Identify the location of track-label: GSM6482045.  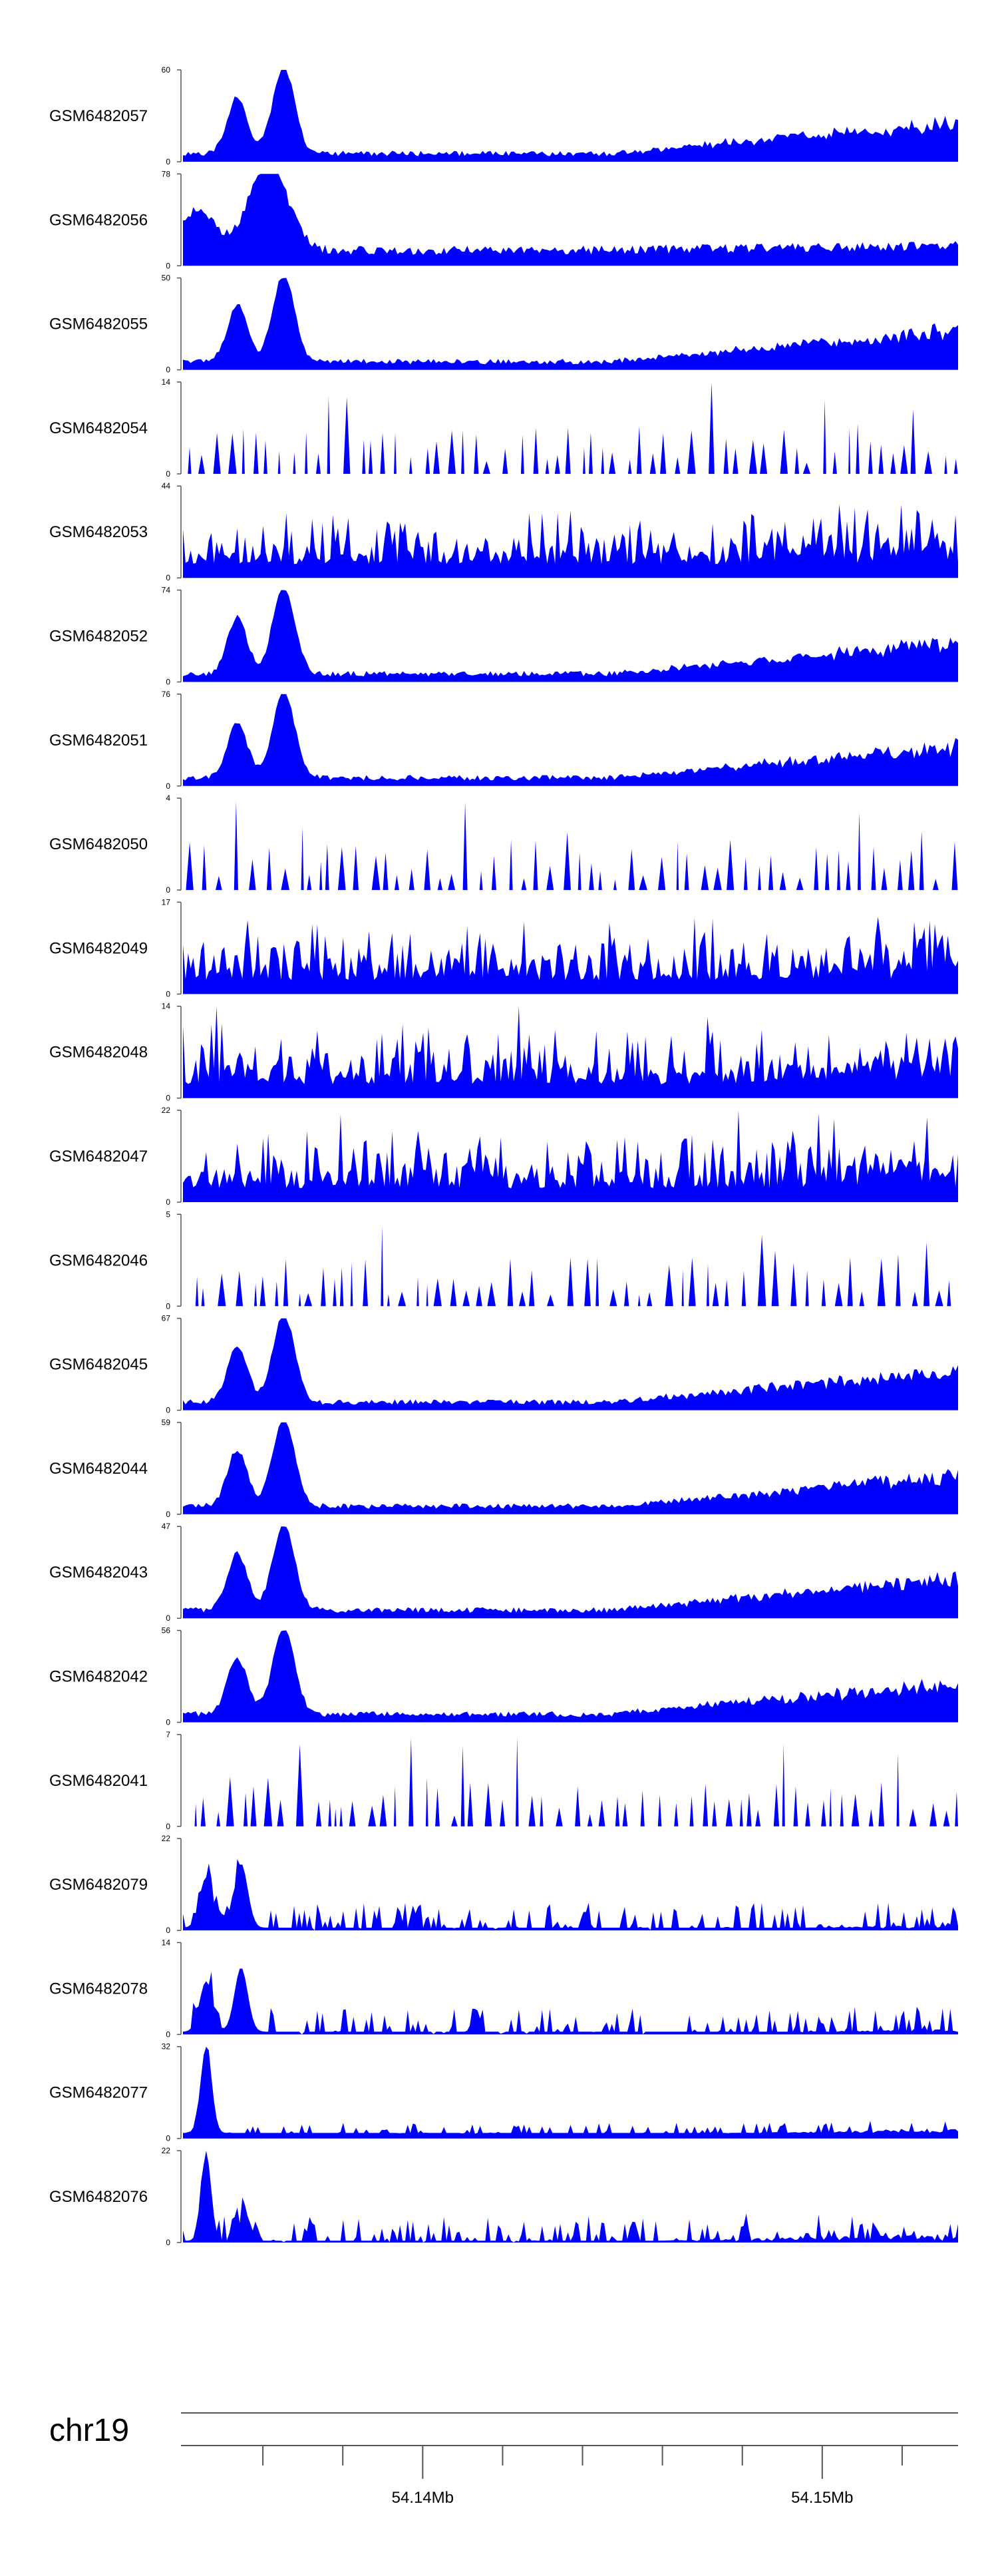
(98, 1365).